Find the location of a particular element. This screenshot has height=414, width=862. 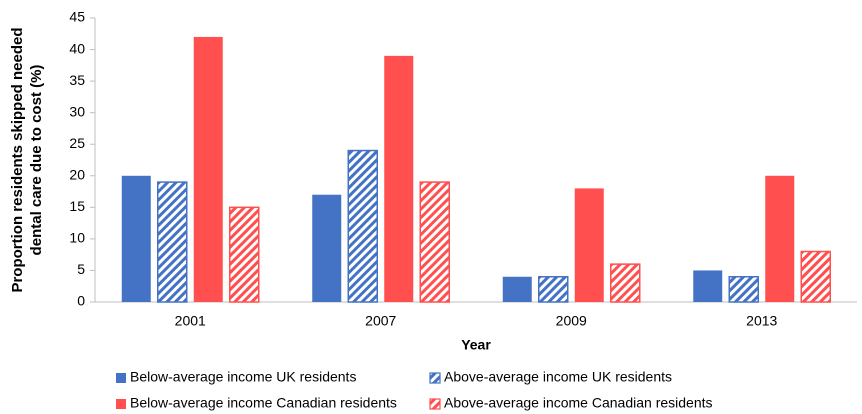

y-tick-label: 0 is located at coordinates (81, 301).